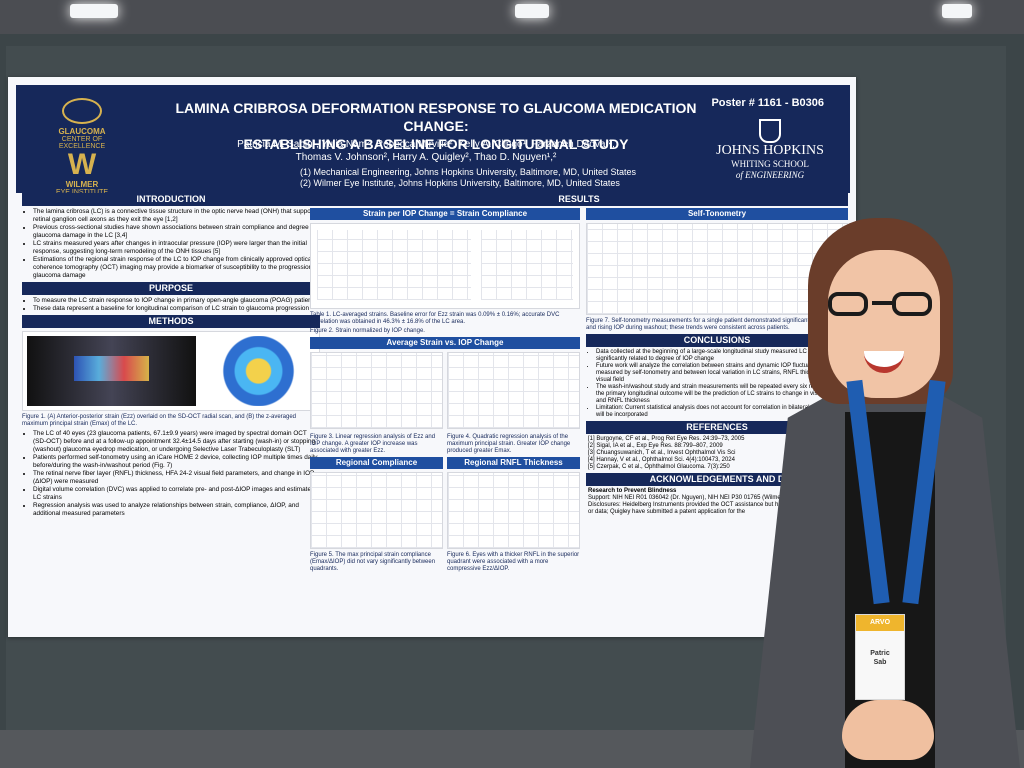 The height and width of the screenshot is (768, 1024). Describe the element at coordinates (376, 510) in the screenshot. I see `figure-5-chart` at that location.